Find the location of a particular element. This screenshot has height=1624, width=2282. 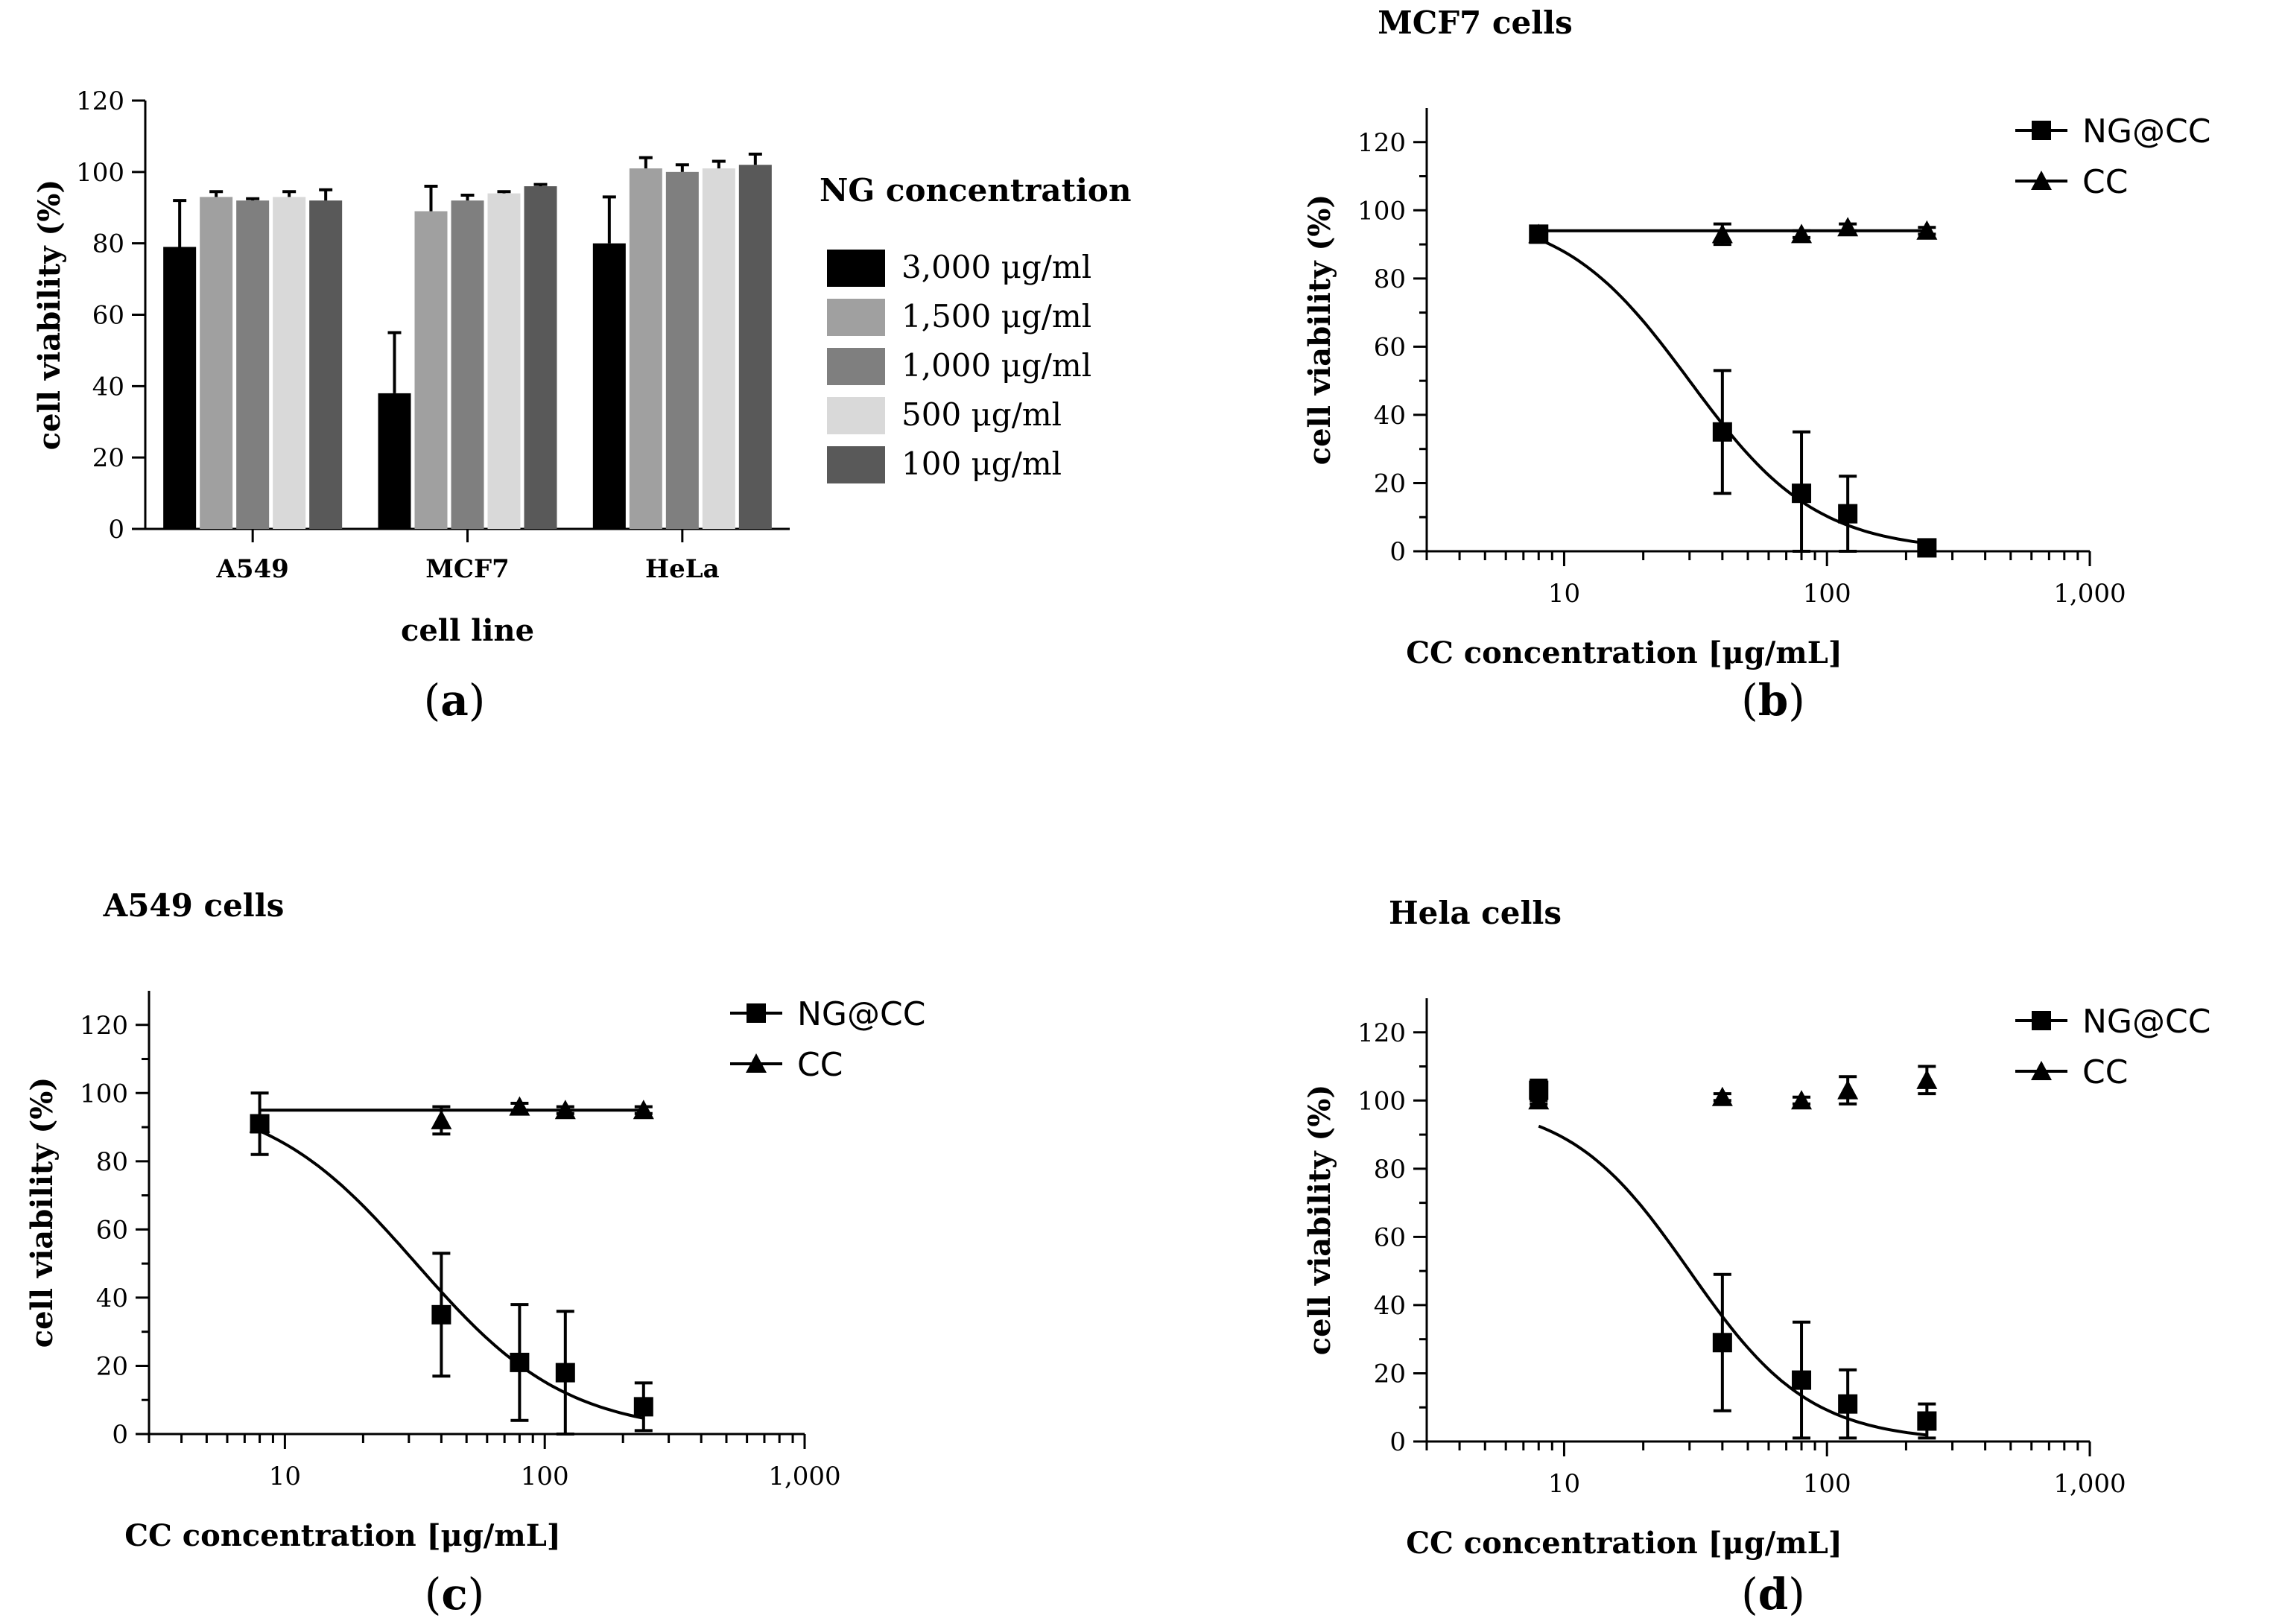

panel-label: (a) is located at coordinates (455, 701).